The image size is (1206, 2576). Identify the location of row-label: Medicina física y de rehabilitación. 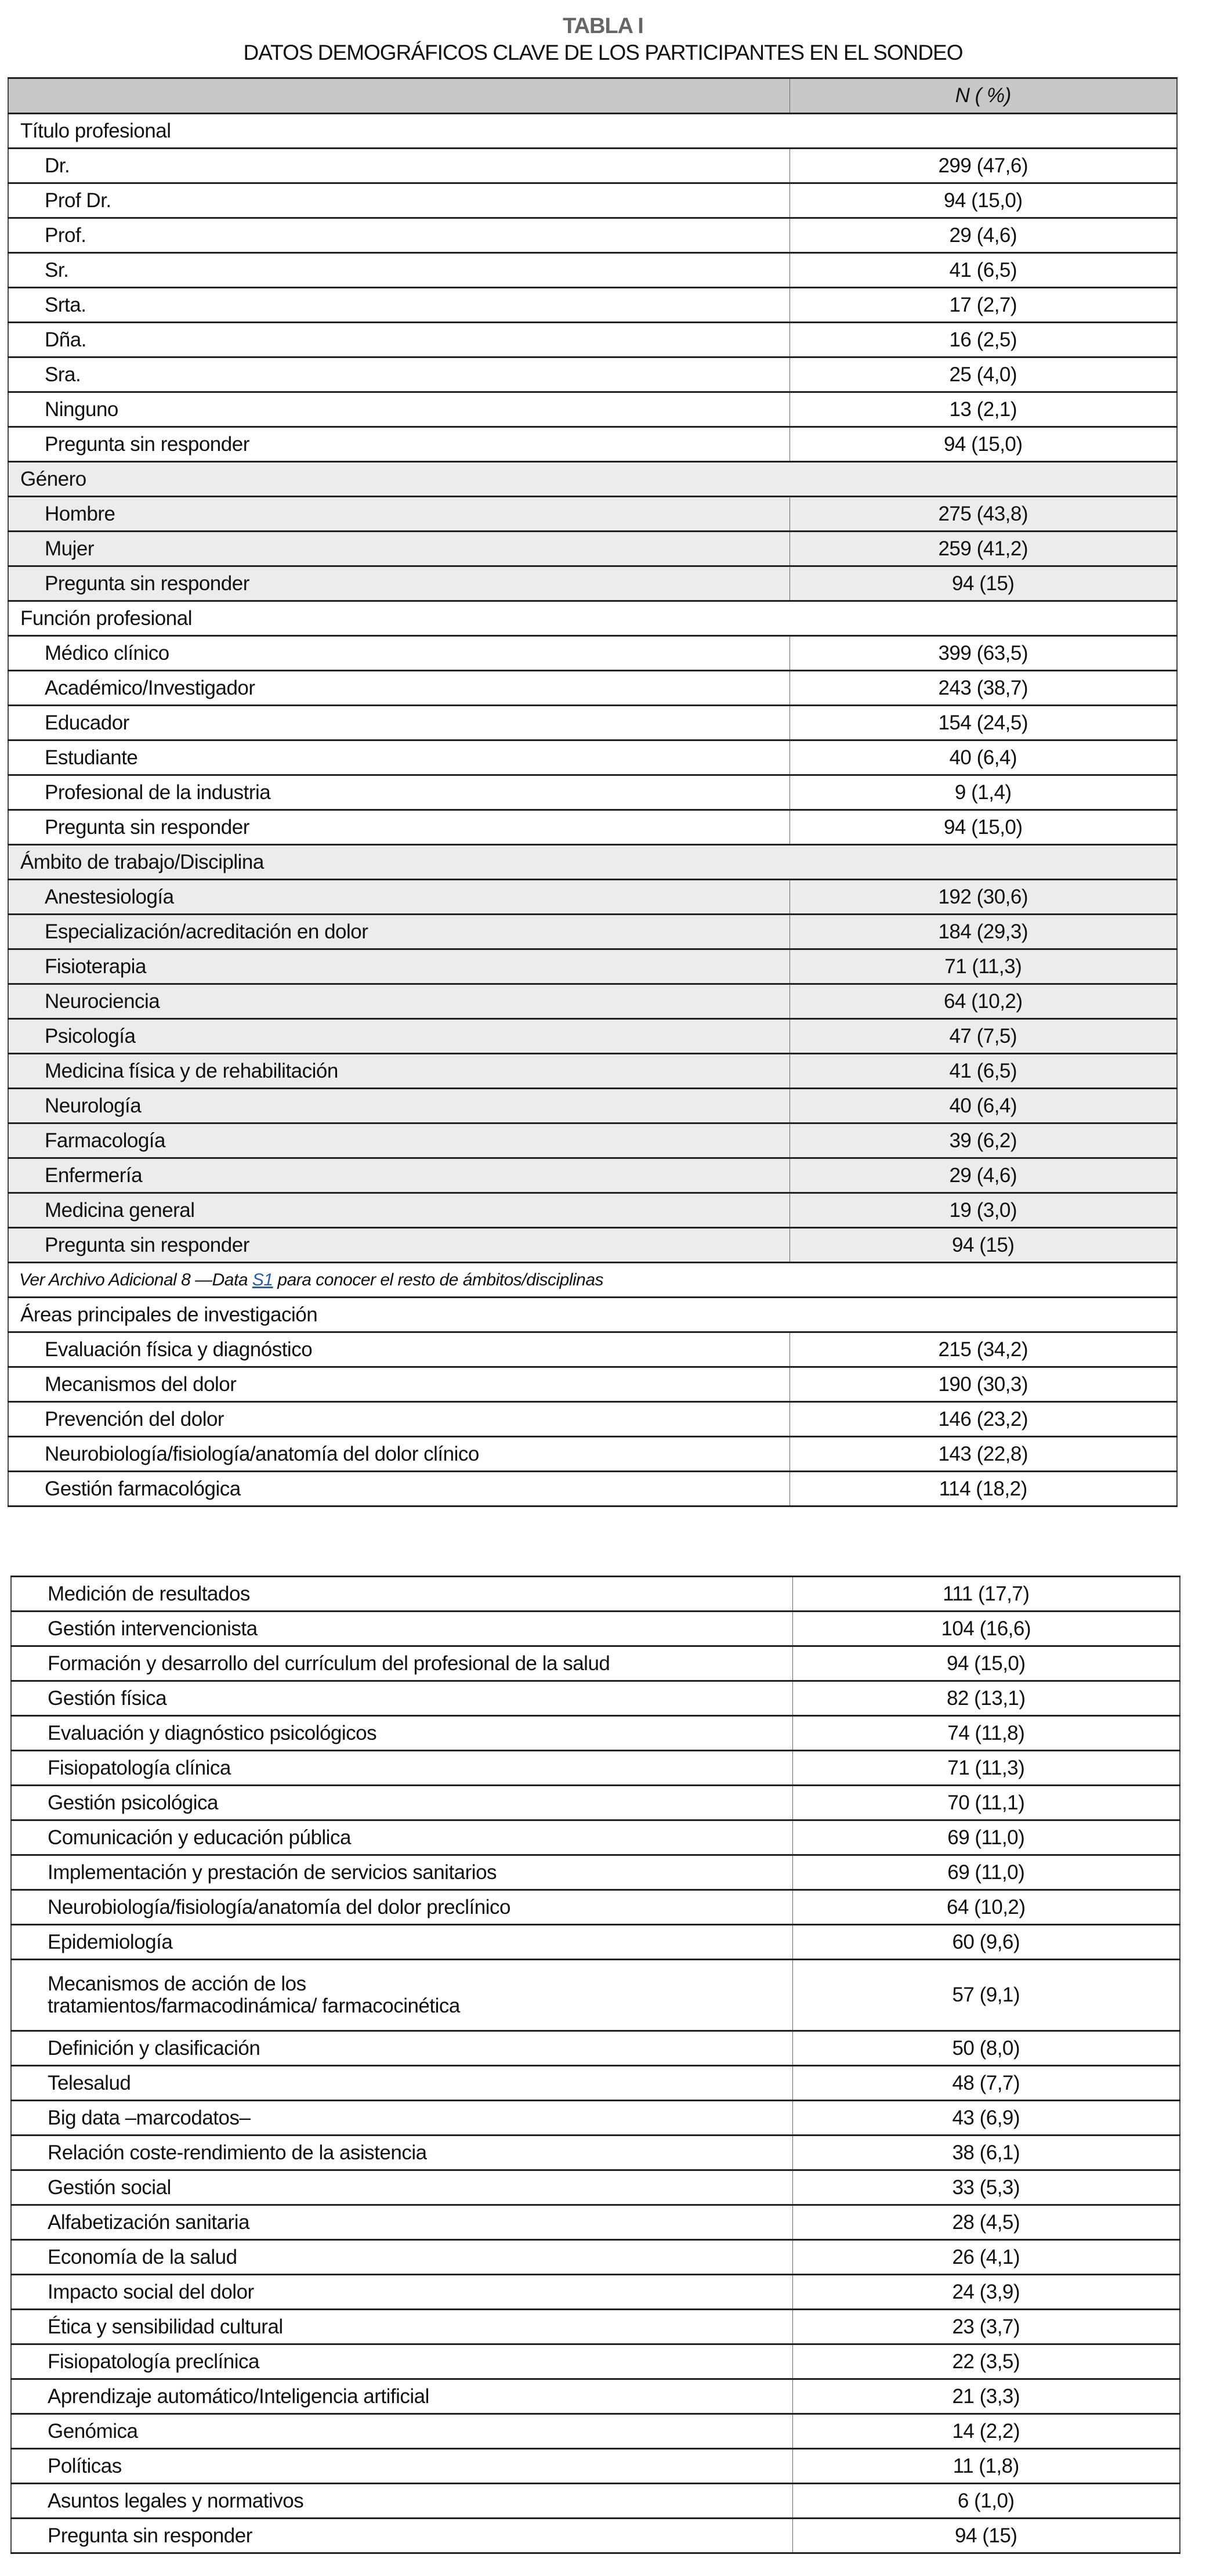
(399, 1071).